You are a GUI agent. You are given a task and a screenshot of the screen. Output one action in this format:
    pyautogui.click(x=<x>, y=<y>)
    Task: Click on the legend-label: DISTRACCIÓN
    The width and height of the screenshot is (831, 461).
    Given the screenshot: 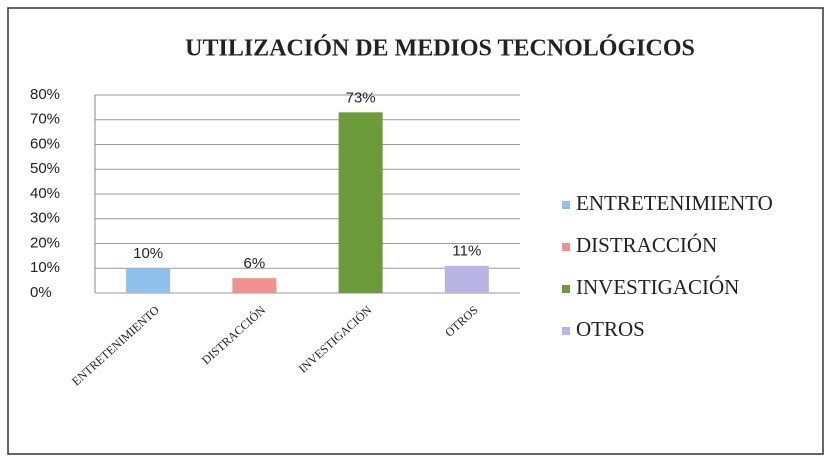 What is the action you would take?
    pyautogui.click(x=646, y=245)
    